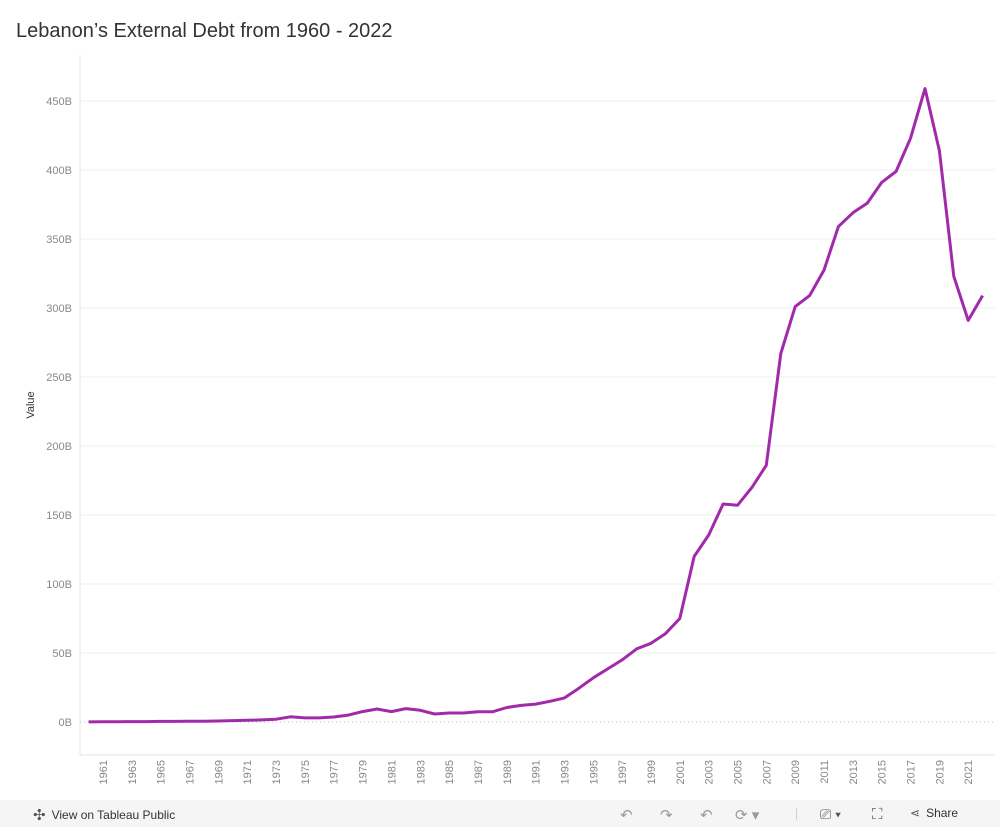  I want to click on x-tick-label: 1969, so click(219, 772).